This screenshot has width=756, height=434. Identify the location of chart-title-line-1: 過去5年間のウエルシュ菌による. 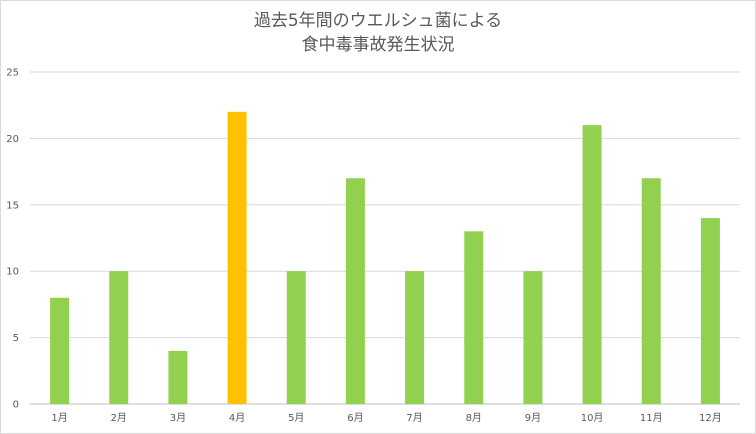
(378, 21).